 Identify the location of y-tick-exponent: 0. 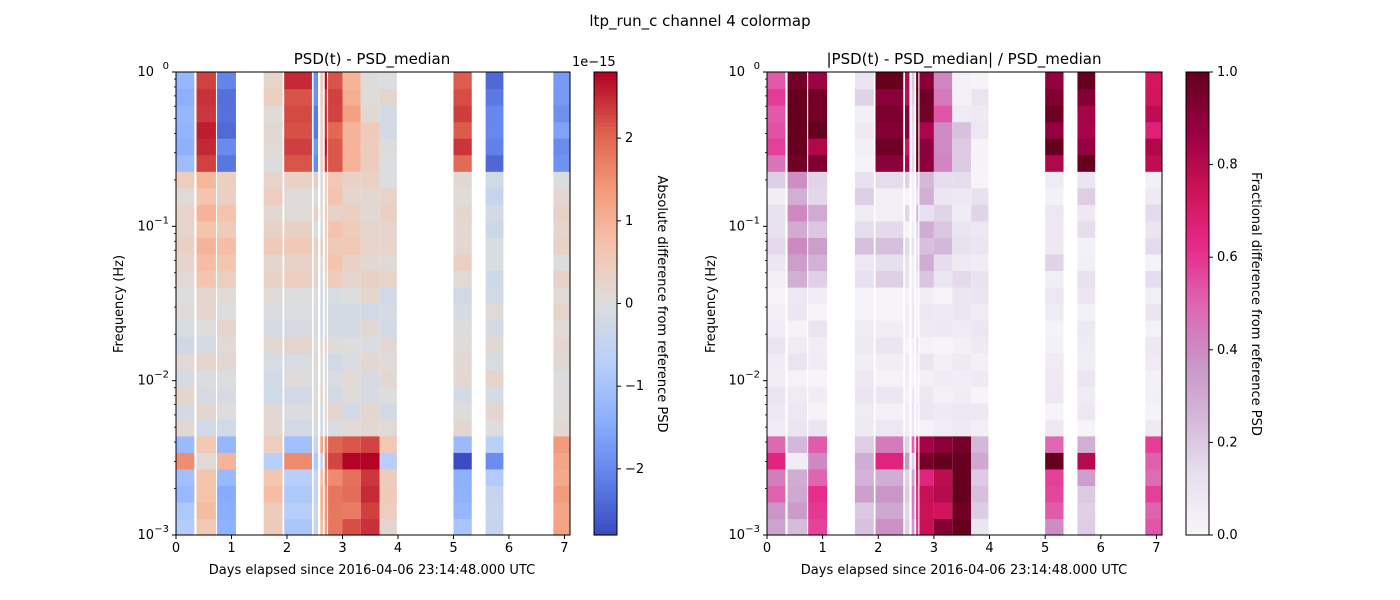
(166, 66).